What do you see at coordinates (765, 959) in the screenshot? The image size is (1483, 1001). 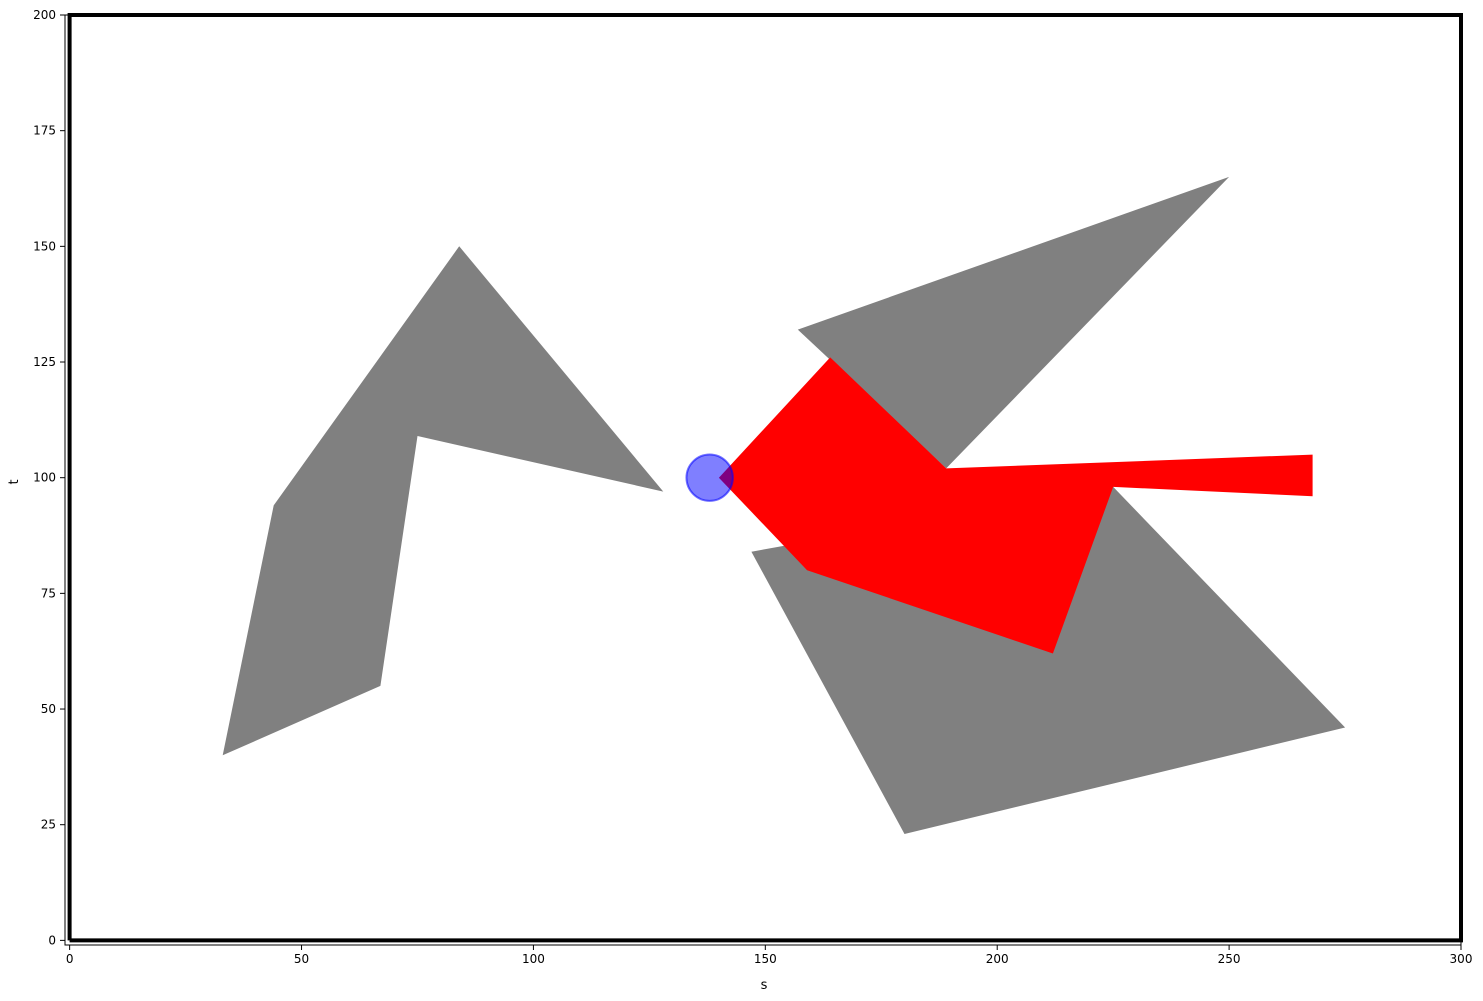 I see `x-tick-label: 150` at bounding box center [765, 959].